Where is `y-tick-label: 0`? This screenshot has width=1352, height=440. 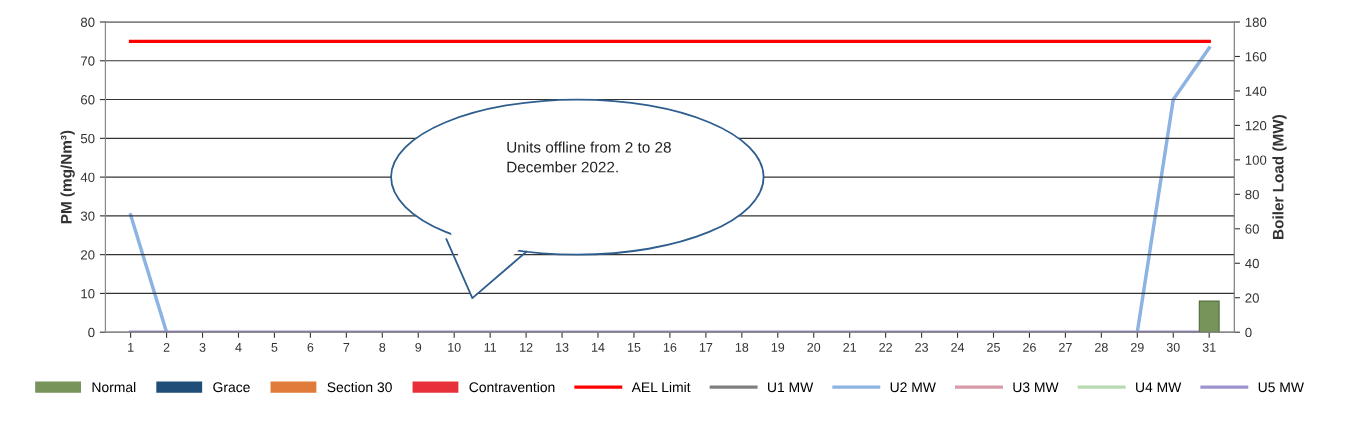
y-tick-label: 0 is located at coordinates (91, 332).